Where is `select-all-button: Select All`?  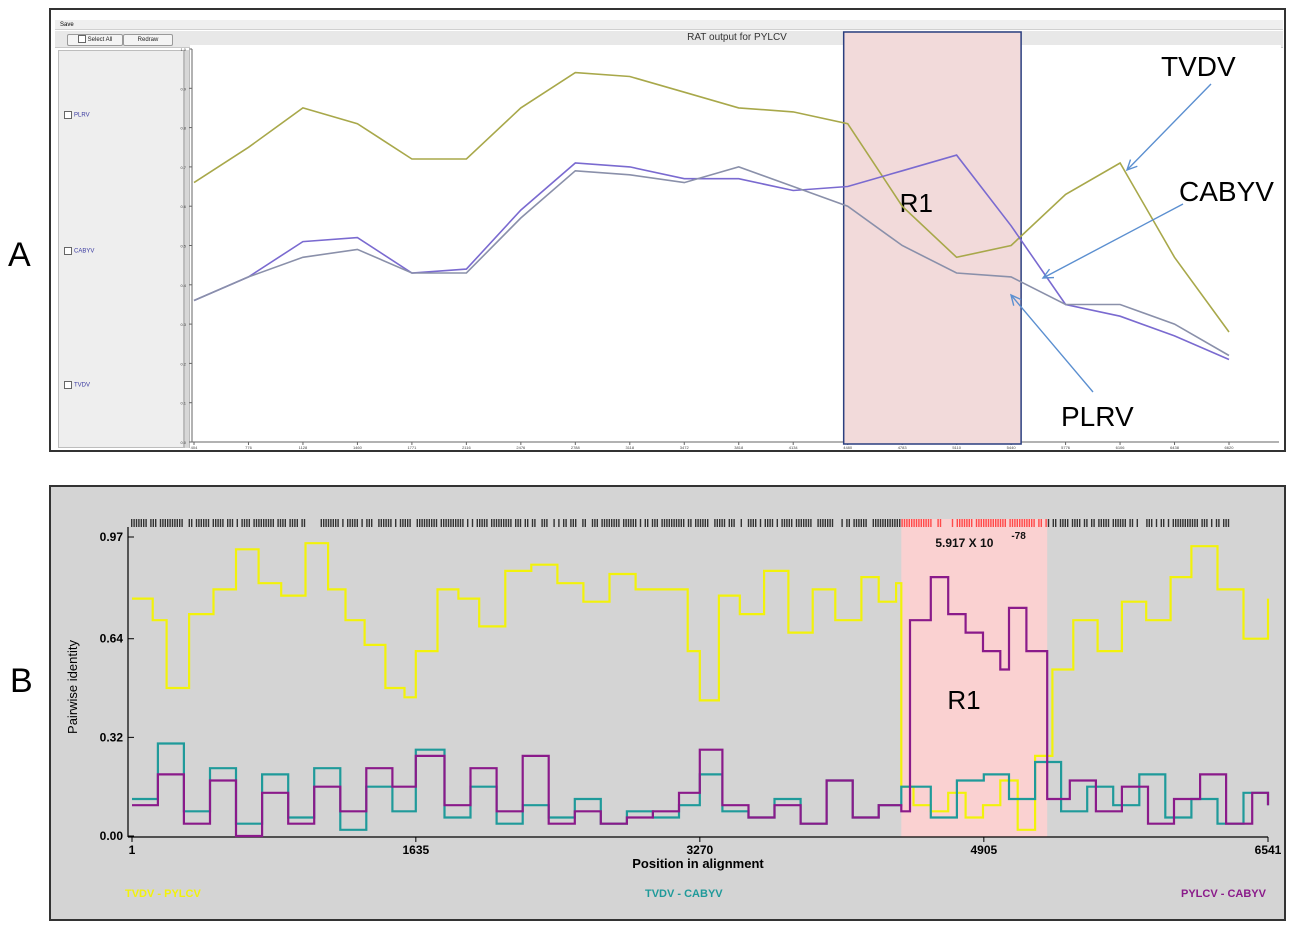
select-all-button: Select All is located at coordinates (95, 40).